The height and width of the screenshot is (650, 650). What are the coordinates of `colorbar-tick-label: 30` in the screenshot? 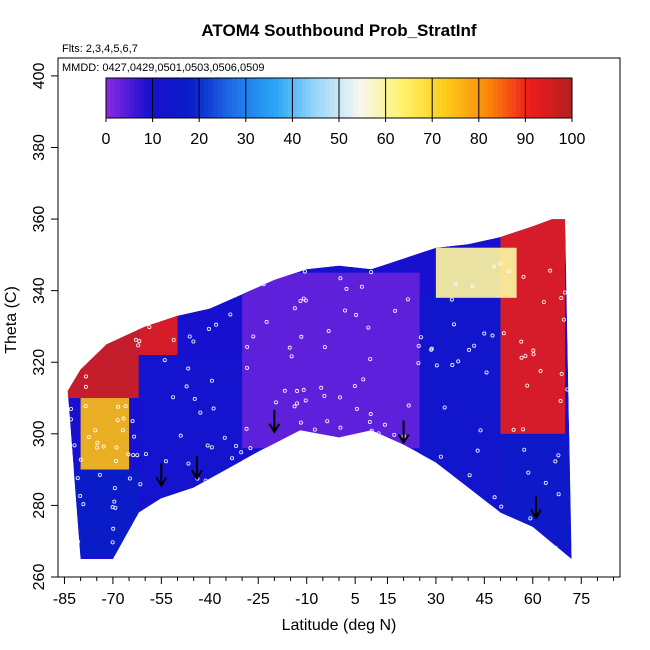 It's located at (246, 139).